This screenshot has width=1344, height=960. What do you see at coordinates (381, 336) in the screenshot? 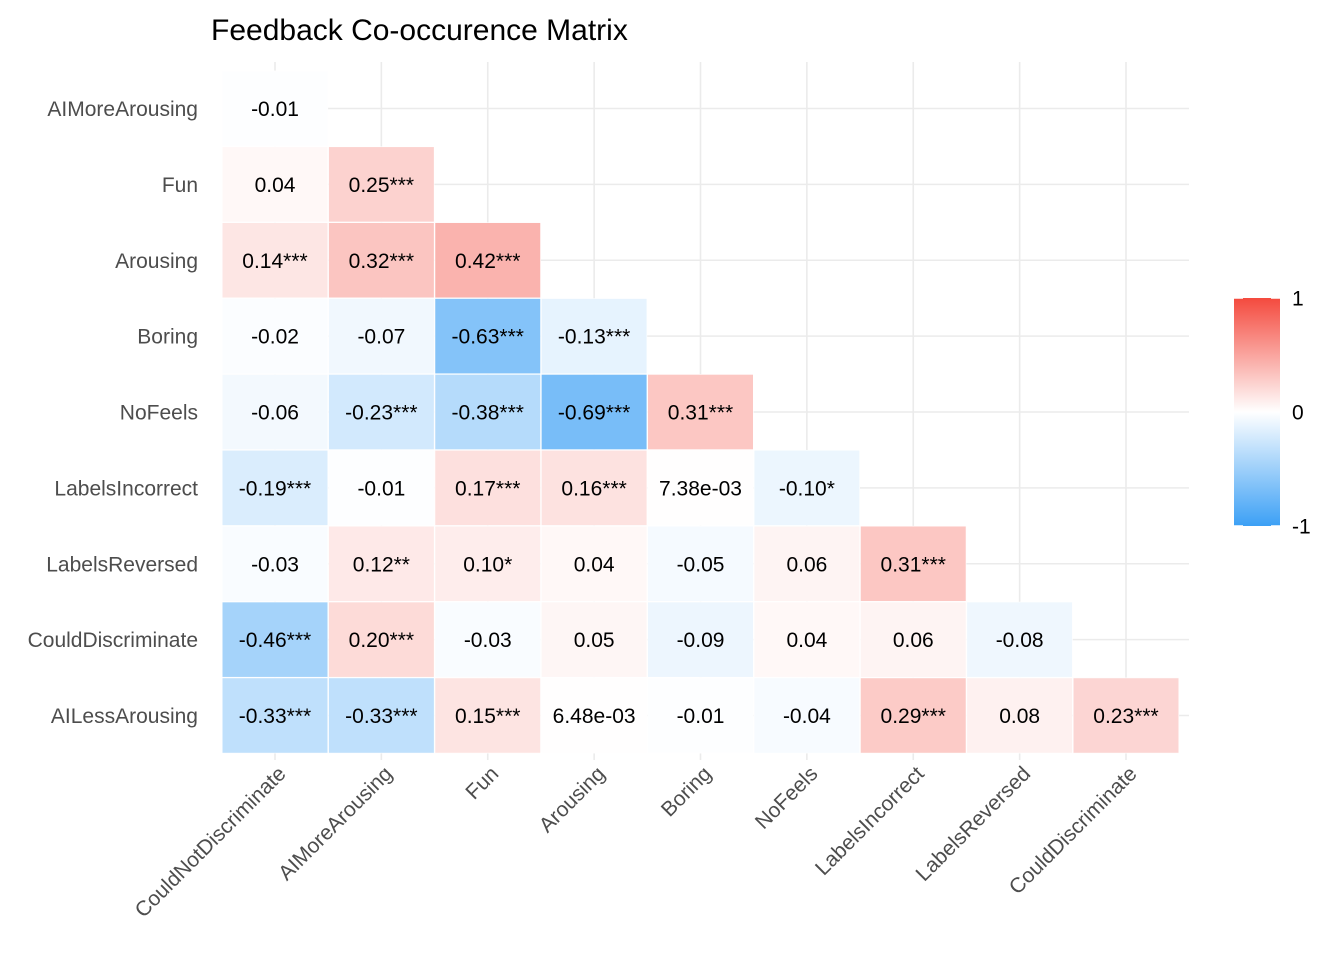
I see `heatmap-cell-aimorearousing-boring` at bounding box center [381, 336].